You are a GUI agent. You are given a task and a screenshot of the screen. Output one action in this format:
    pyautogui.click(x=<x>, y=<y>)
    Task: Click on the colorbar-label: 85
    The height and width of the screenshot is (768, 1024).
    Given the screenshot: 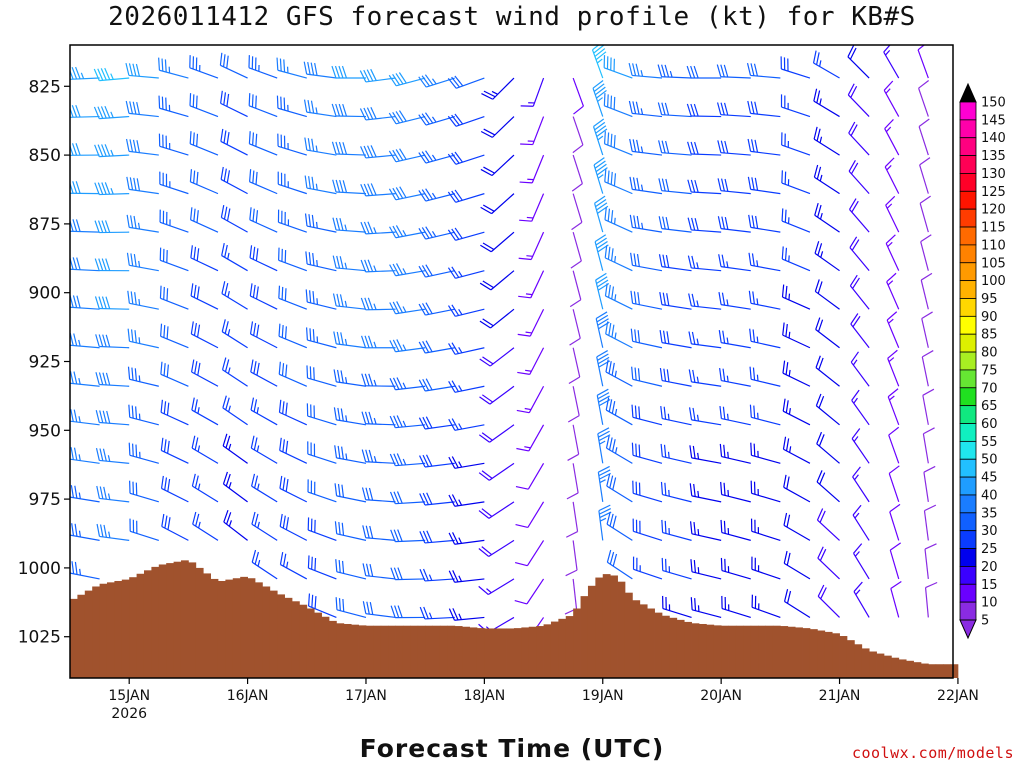 What is the action you would take?
    pyautogui.click(x=989, y=335)
    